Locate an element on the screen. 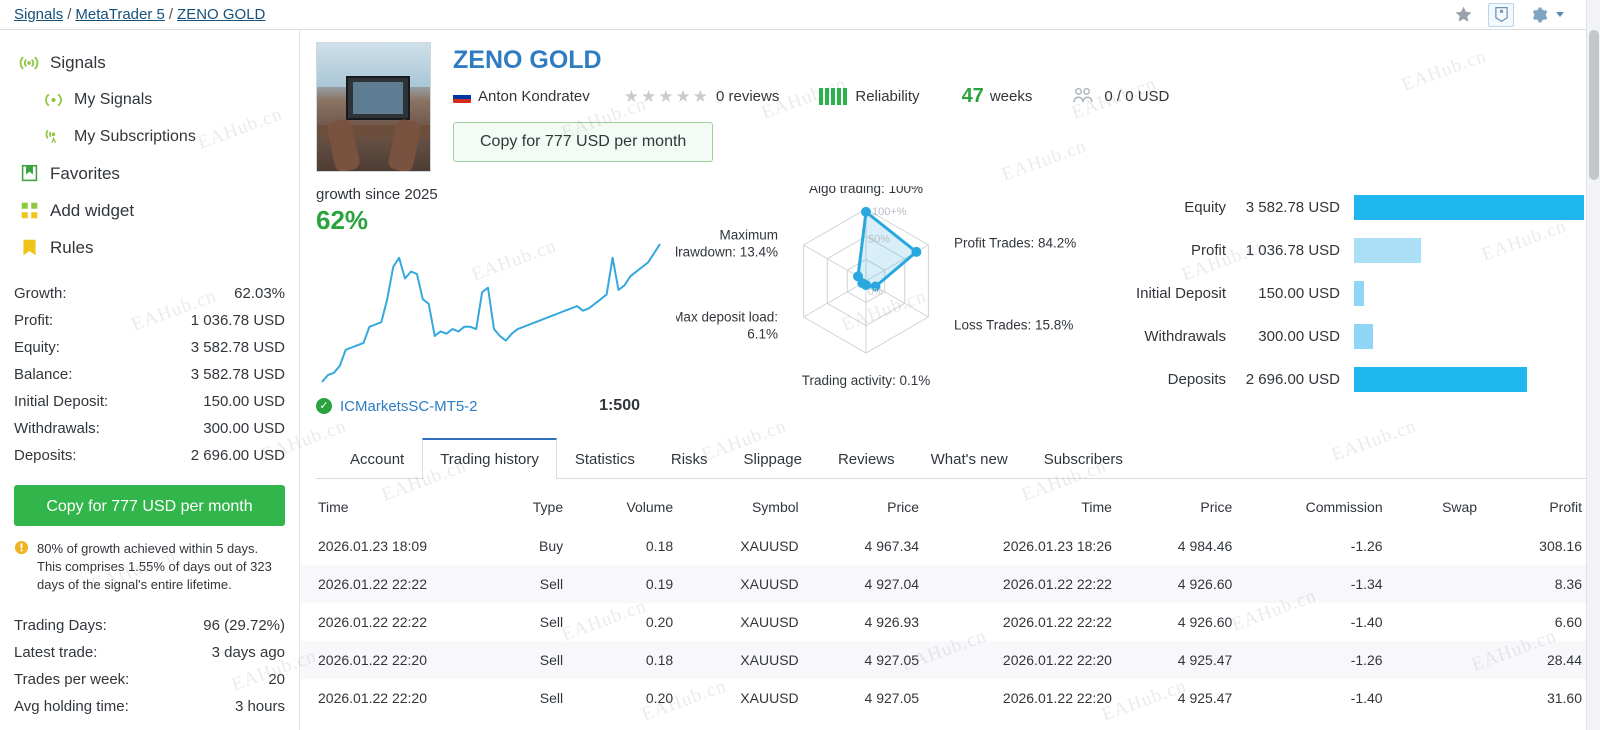  account-row: Equity 3 582.78 USD is located at coordinates (1335, 207).